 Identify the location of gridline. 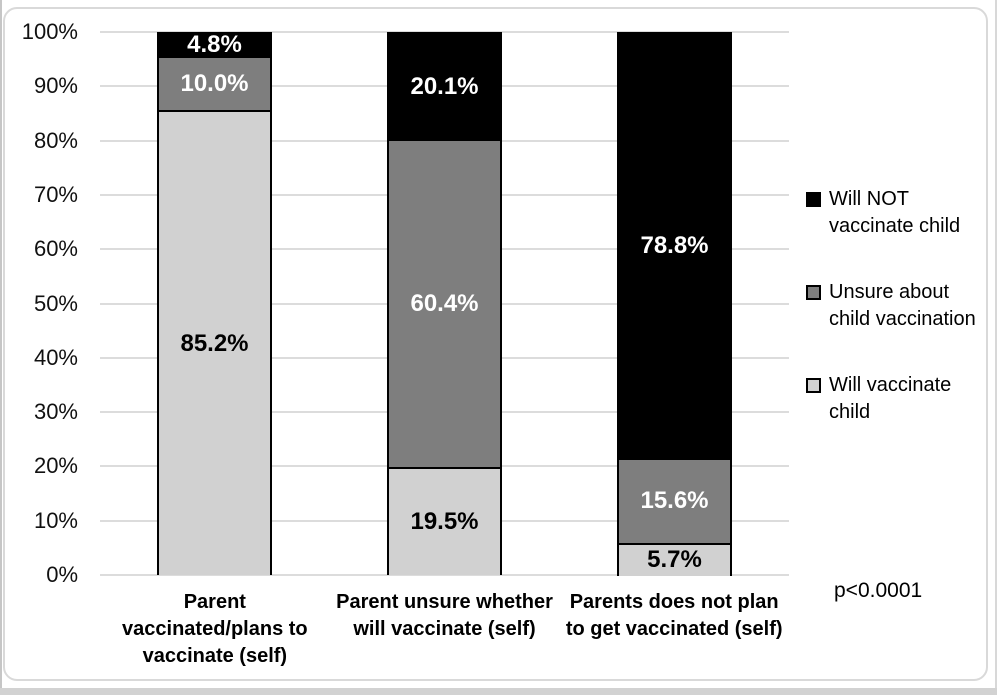
(444, 575).